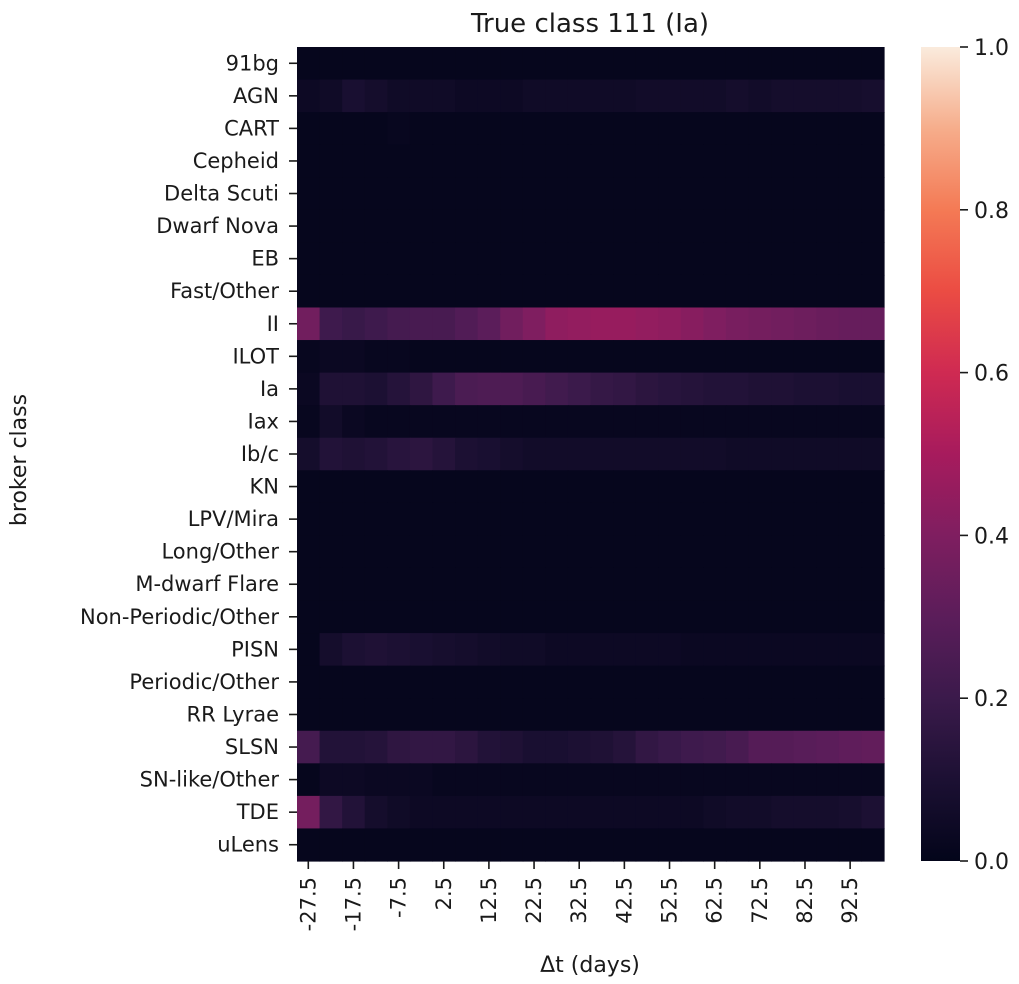 The image size is (1019, 984). I want to click on y-tick-label: Periodic/Other, so click(204, 682).